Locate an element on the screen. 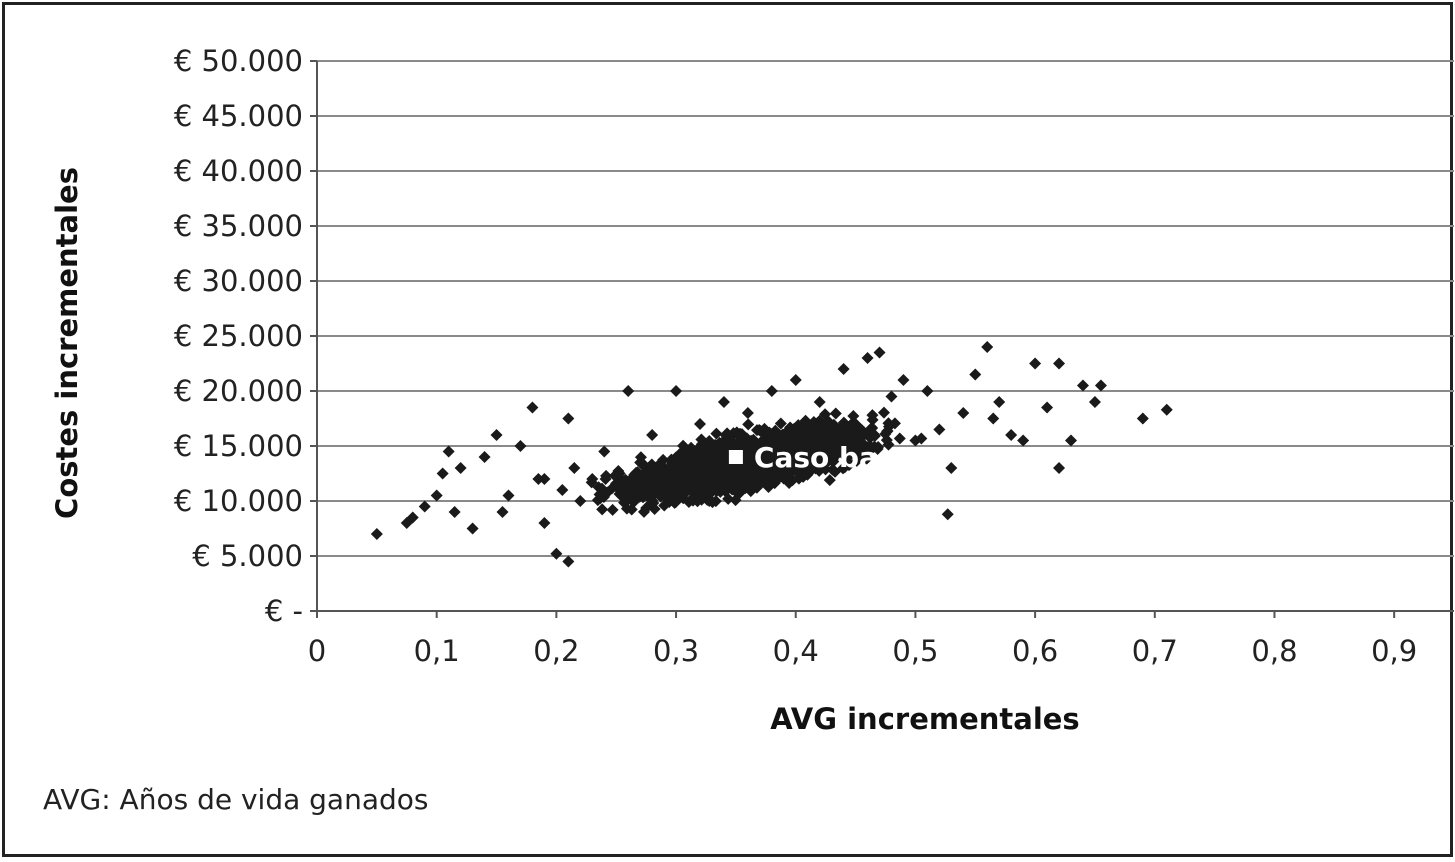  y-tick-label: € 10.000 is located at coordinates (238, 501).